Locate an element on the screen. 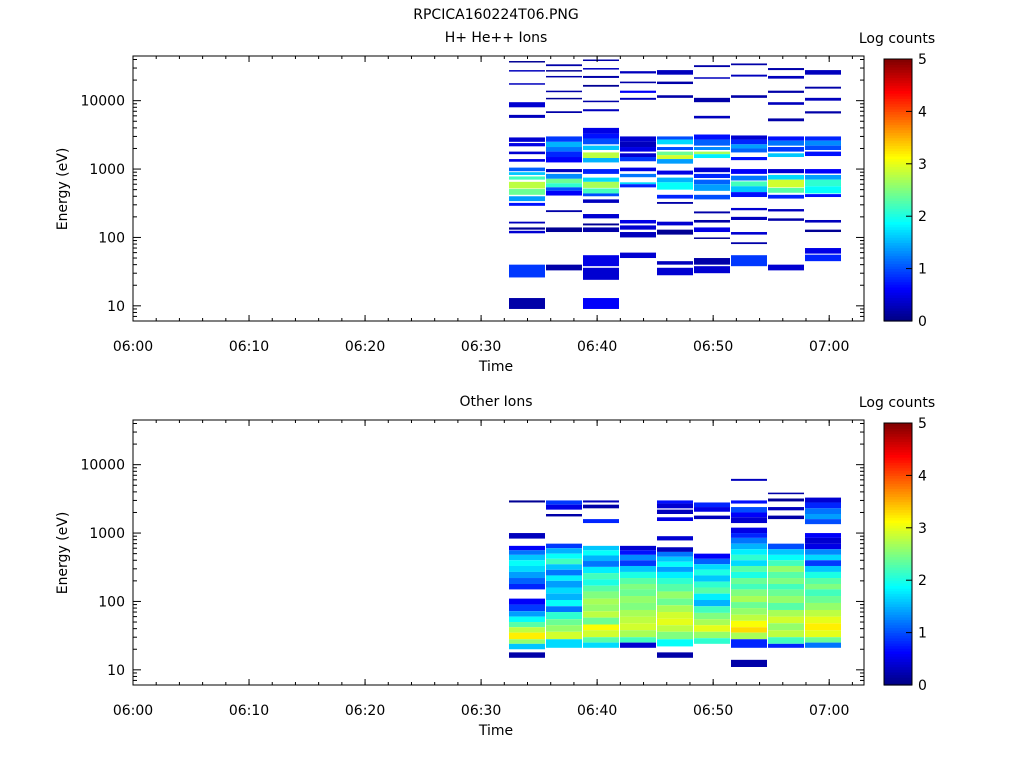  y-tick-label: 1000 is located at coordinates (107, 534).